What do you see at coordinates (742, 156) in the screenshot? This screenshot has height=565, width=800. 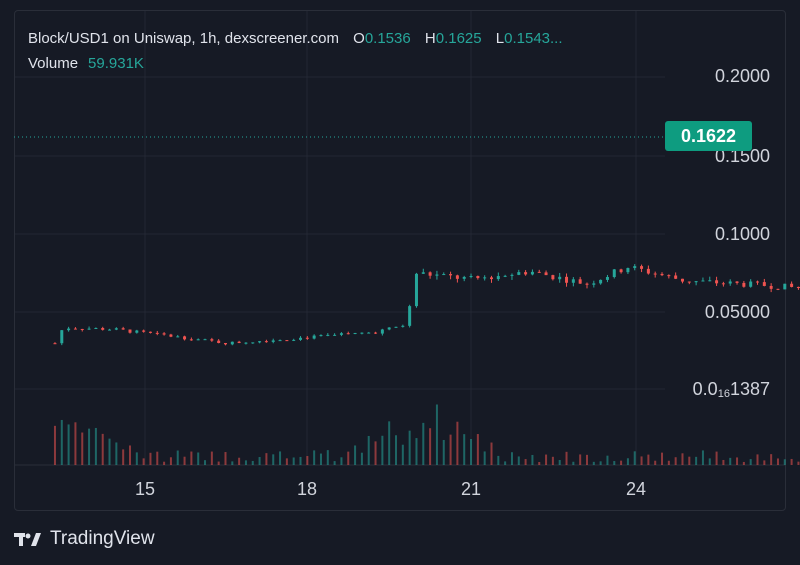 I see `y-tick-label: 0.1500` at bounding box center [742, 156].